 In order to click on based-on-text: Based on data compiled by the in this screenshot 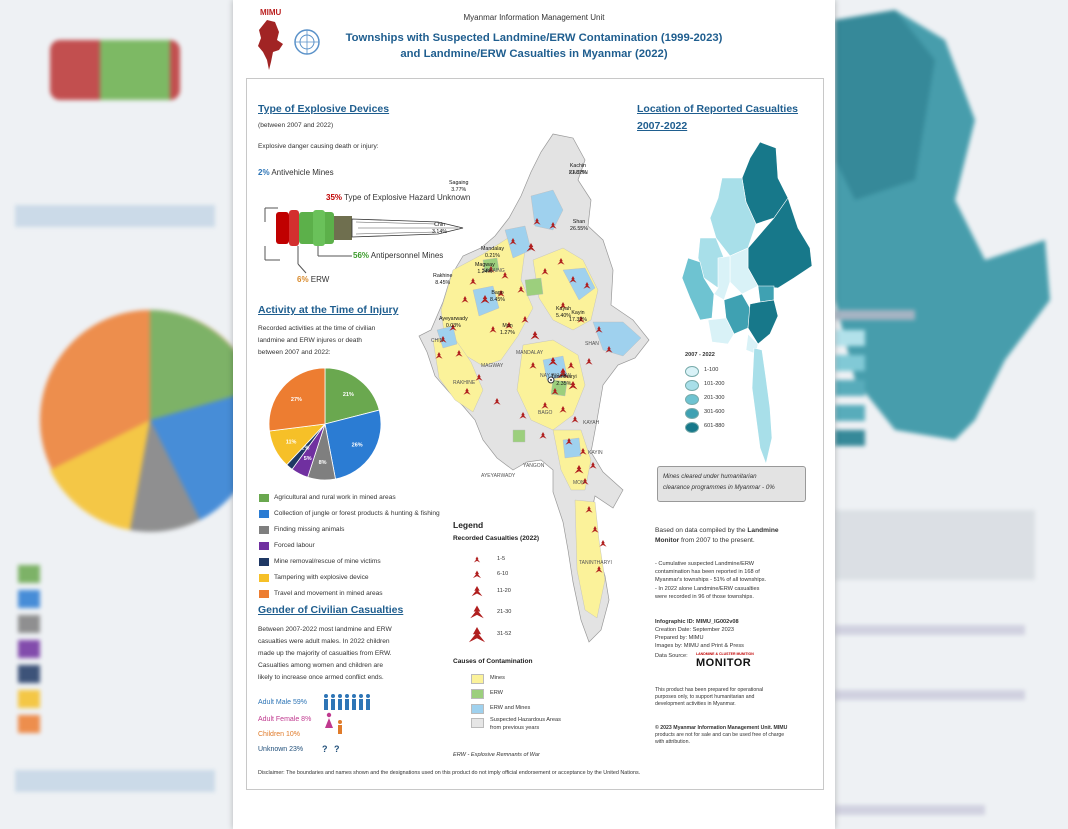, I will do `click(701, 530)`.